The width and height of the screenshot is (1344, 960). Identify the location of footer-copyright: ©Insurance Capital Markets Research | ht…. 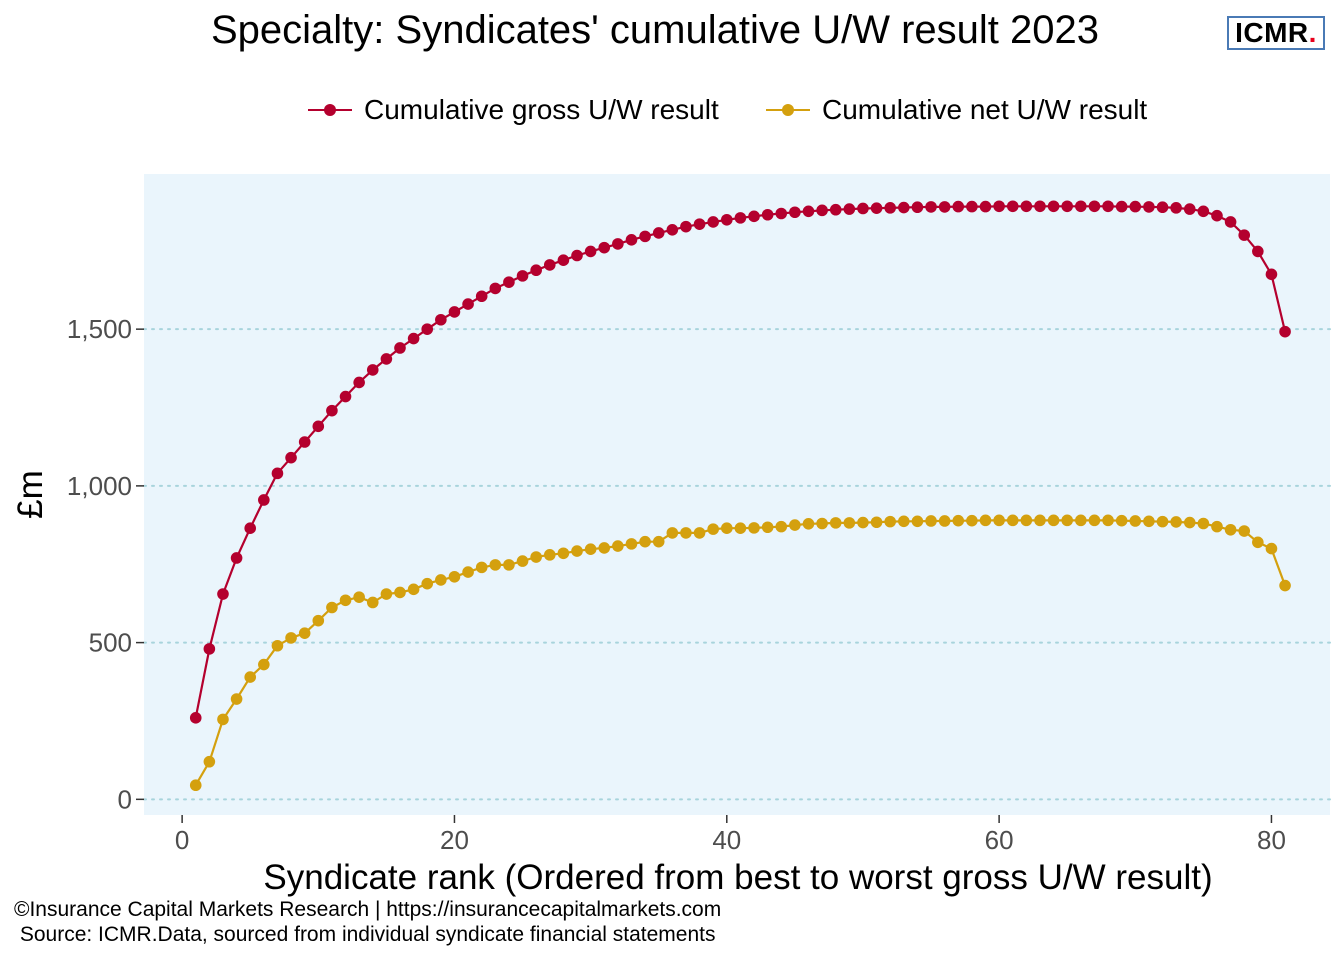
(368, 909).